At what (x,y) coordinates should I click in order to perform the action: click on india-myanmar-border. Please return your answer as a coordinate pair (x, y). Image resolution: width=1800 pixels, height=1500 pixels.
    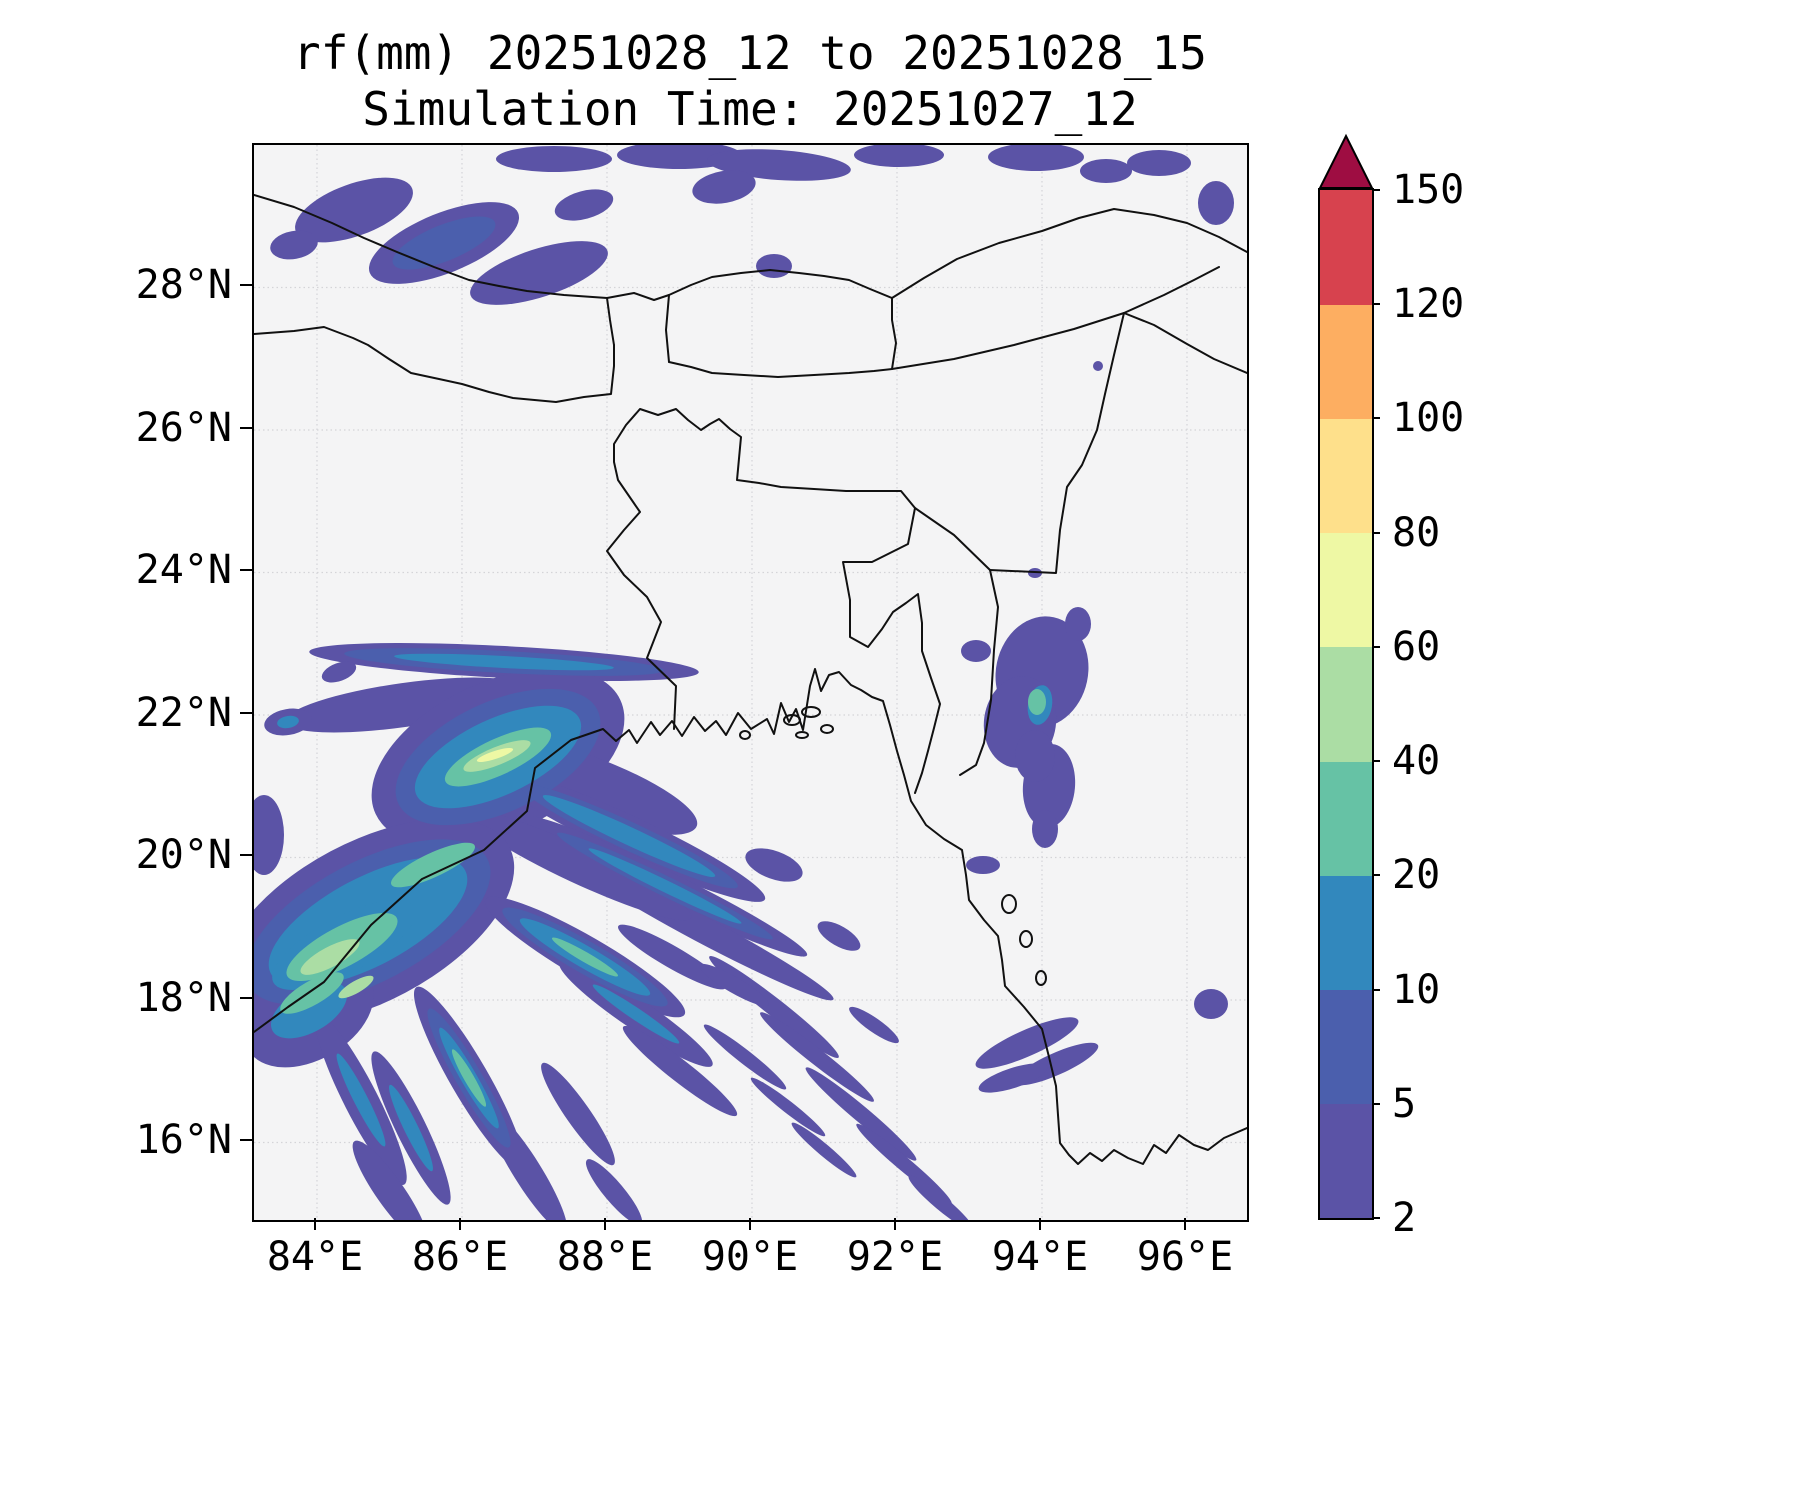
    Looking at the image, I should click on (1042, 544).